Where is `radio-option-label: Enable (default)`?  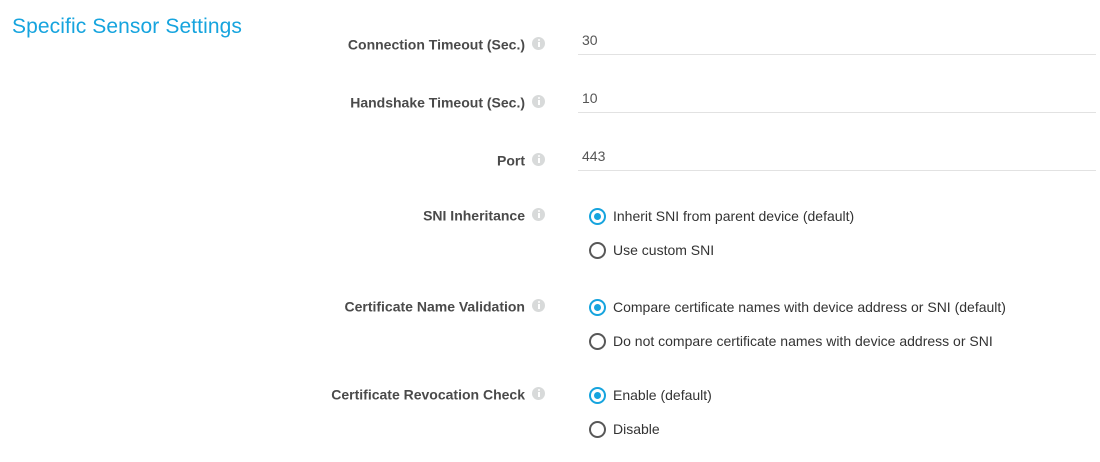
radio-option-label: Enable (default) is located at coordinates (662, 395).